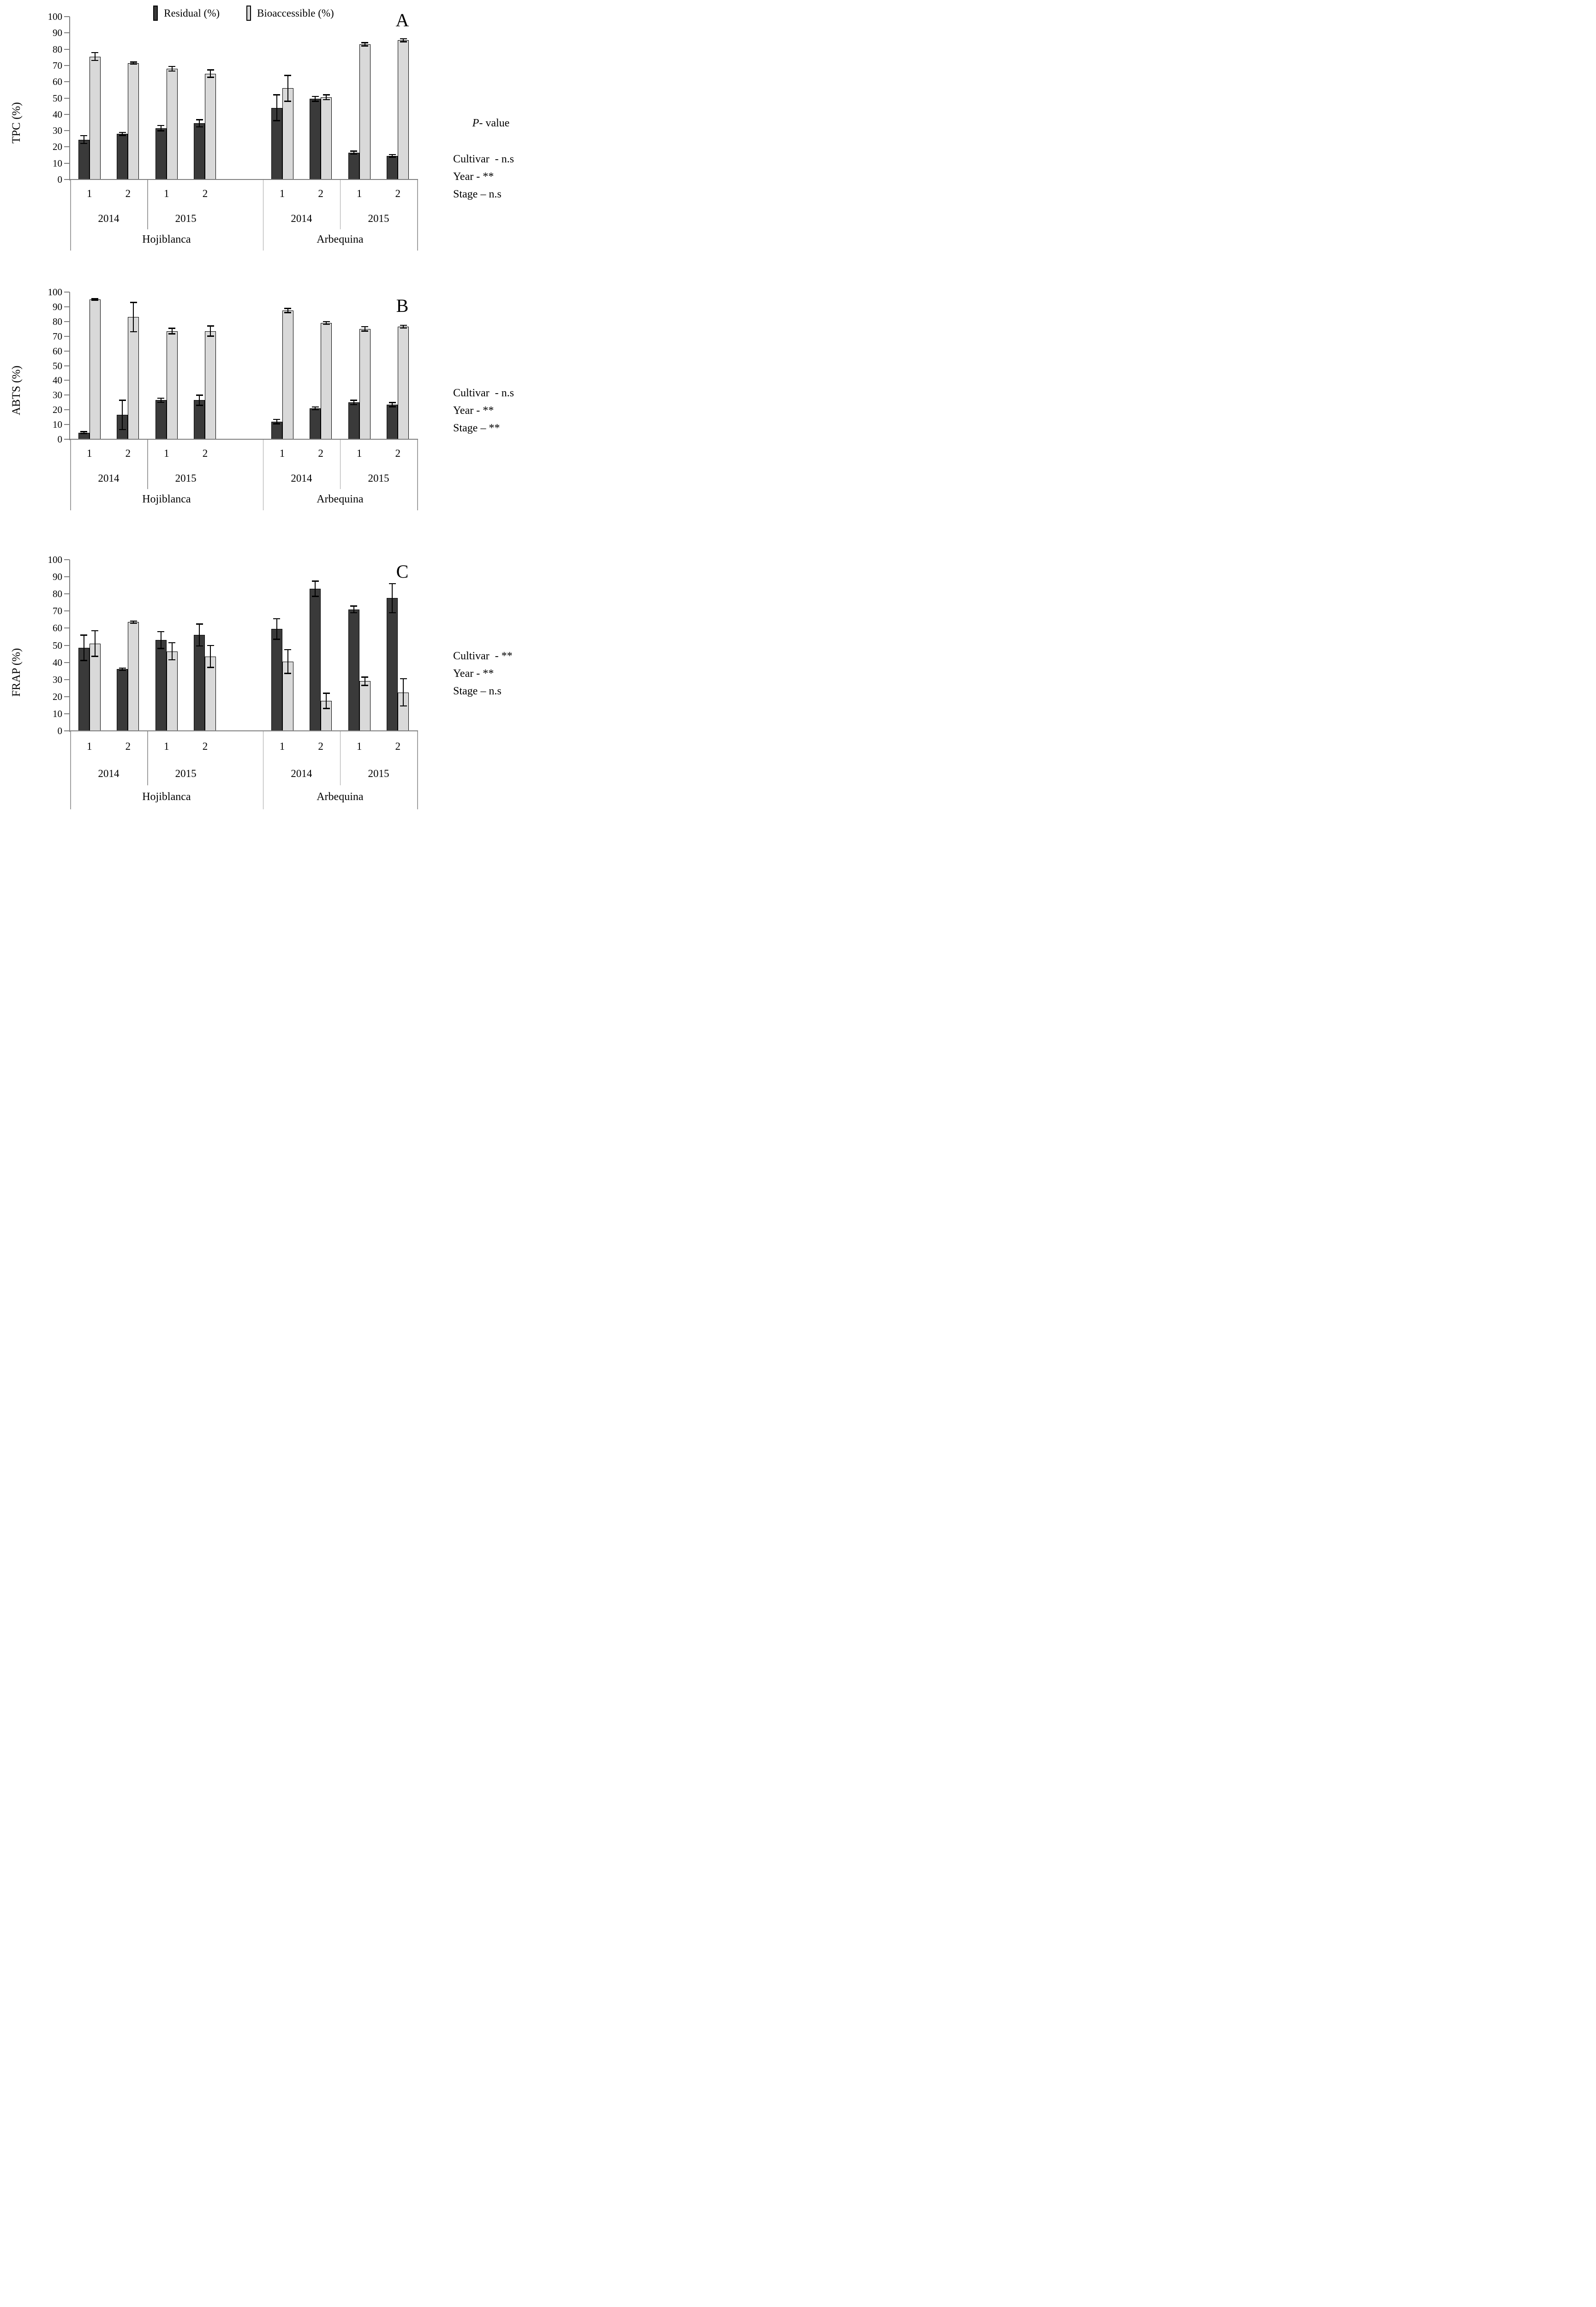 The height and width of the screenshot is (2307, 1596). I want to click on legend-swatch-residual-icon, so click(155, 13).